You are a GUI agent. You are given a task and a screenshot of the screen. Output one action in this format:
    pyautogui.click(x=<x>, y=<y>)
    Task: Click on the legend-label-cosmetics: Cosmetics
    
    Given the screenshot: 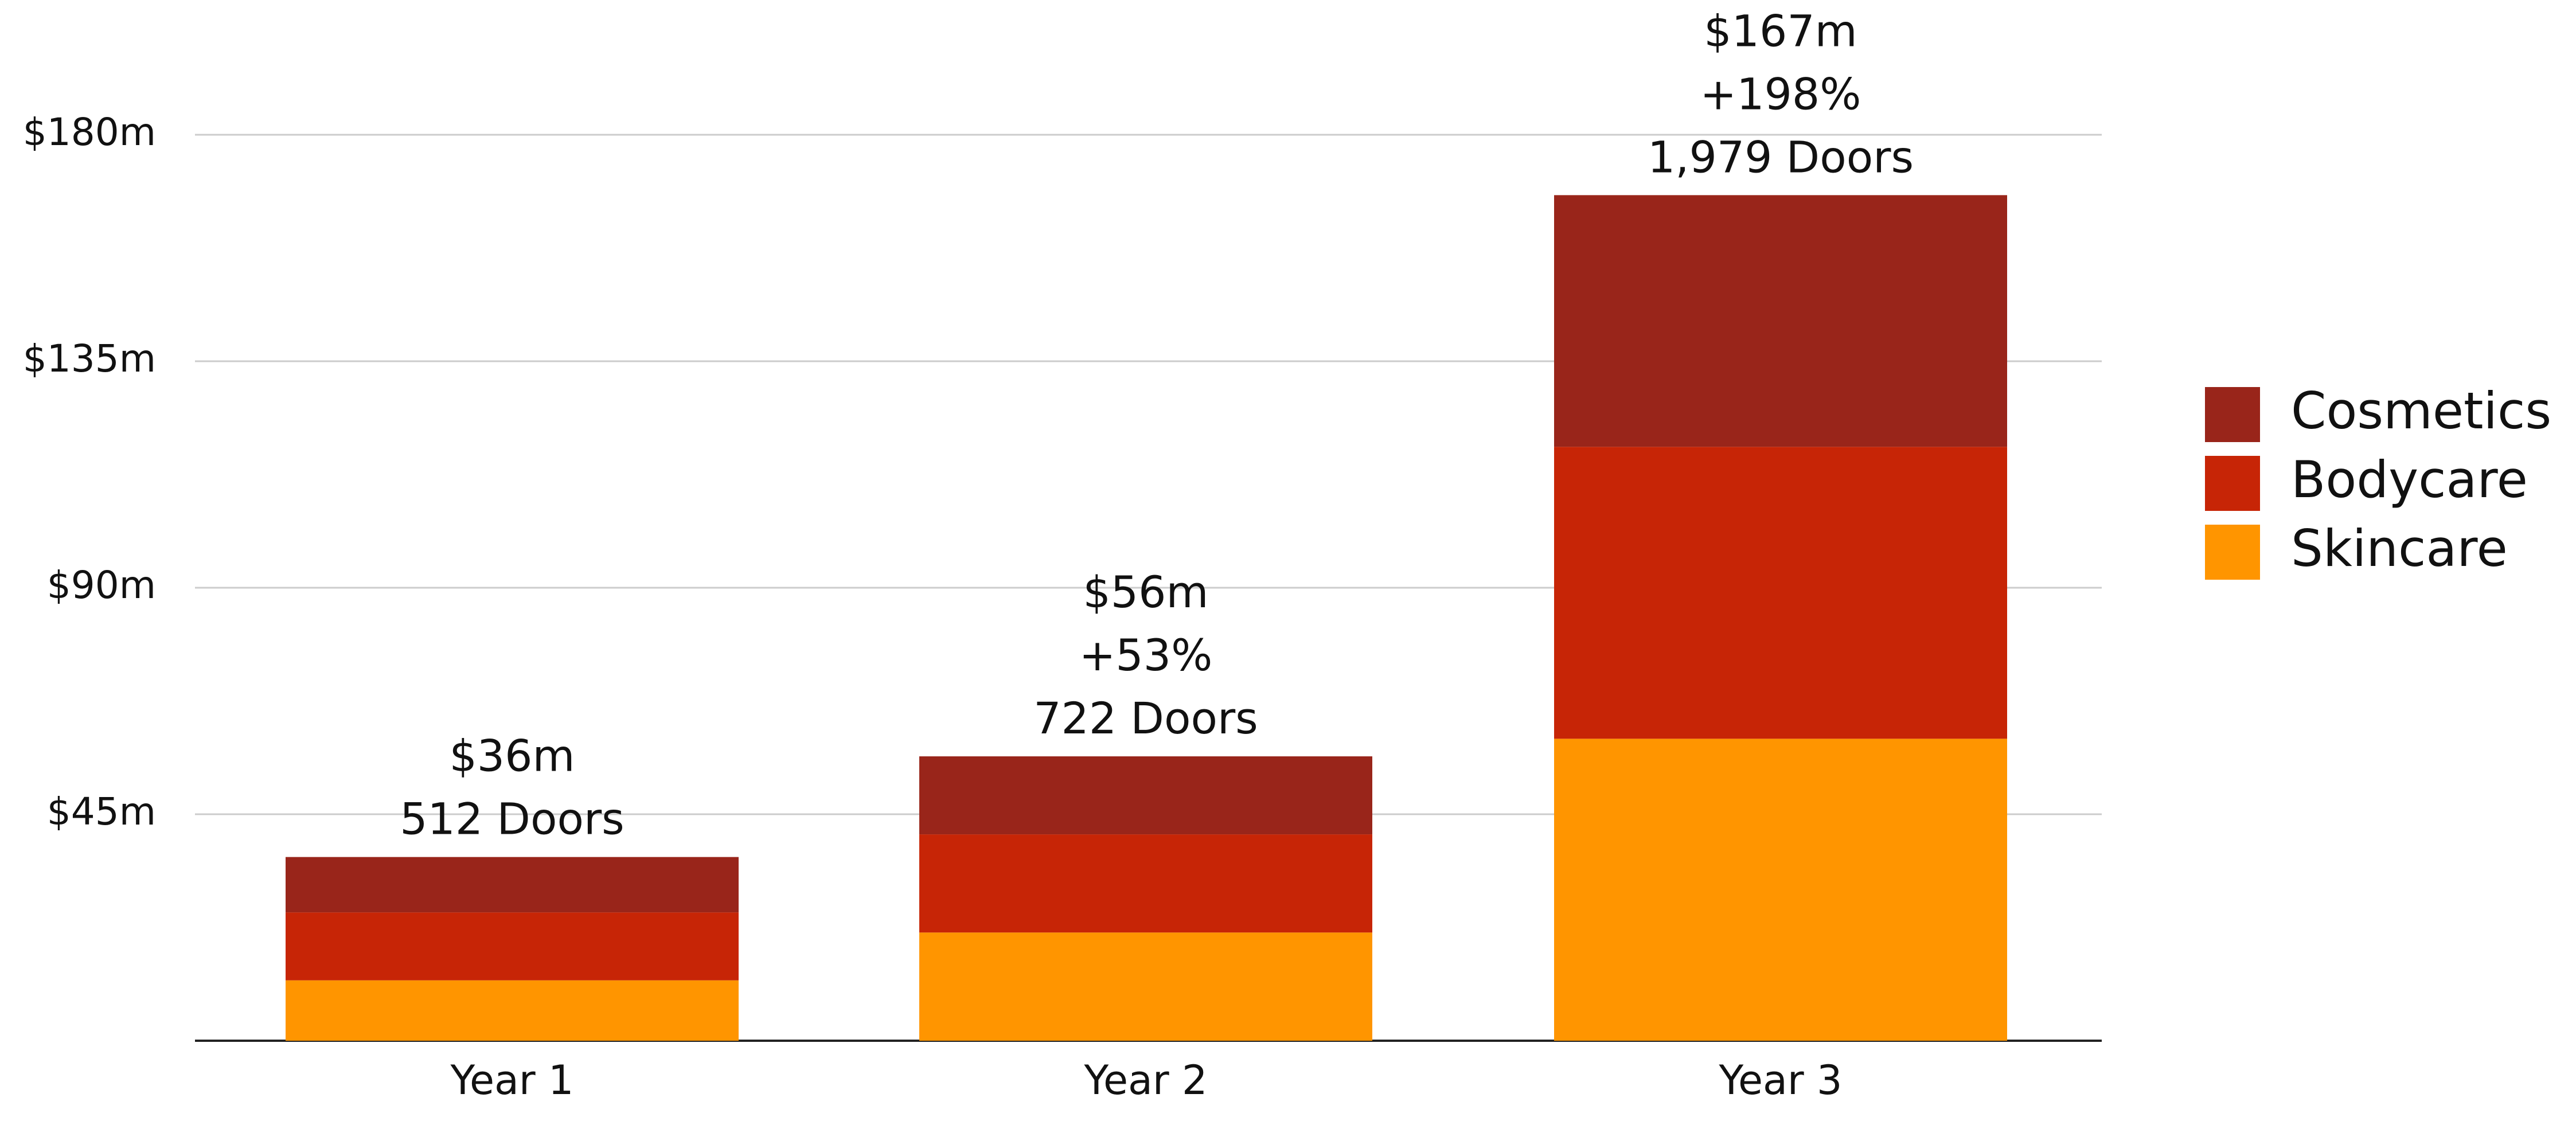 What is the action you would take?
    pyautogui.click(x=2421, y=410)
    